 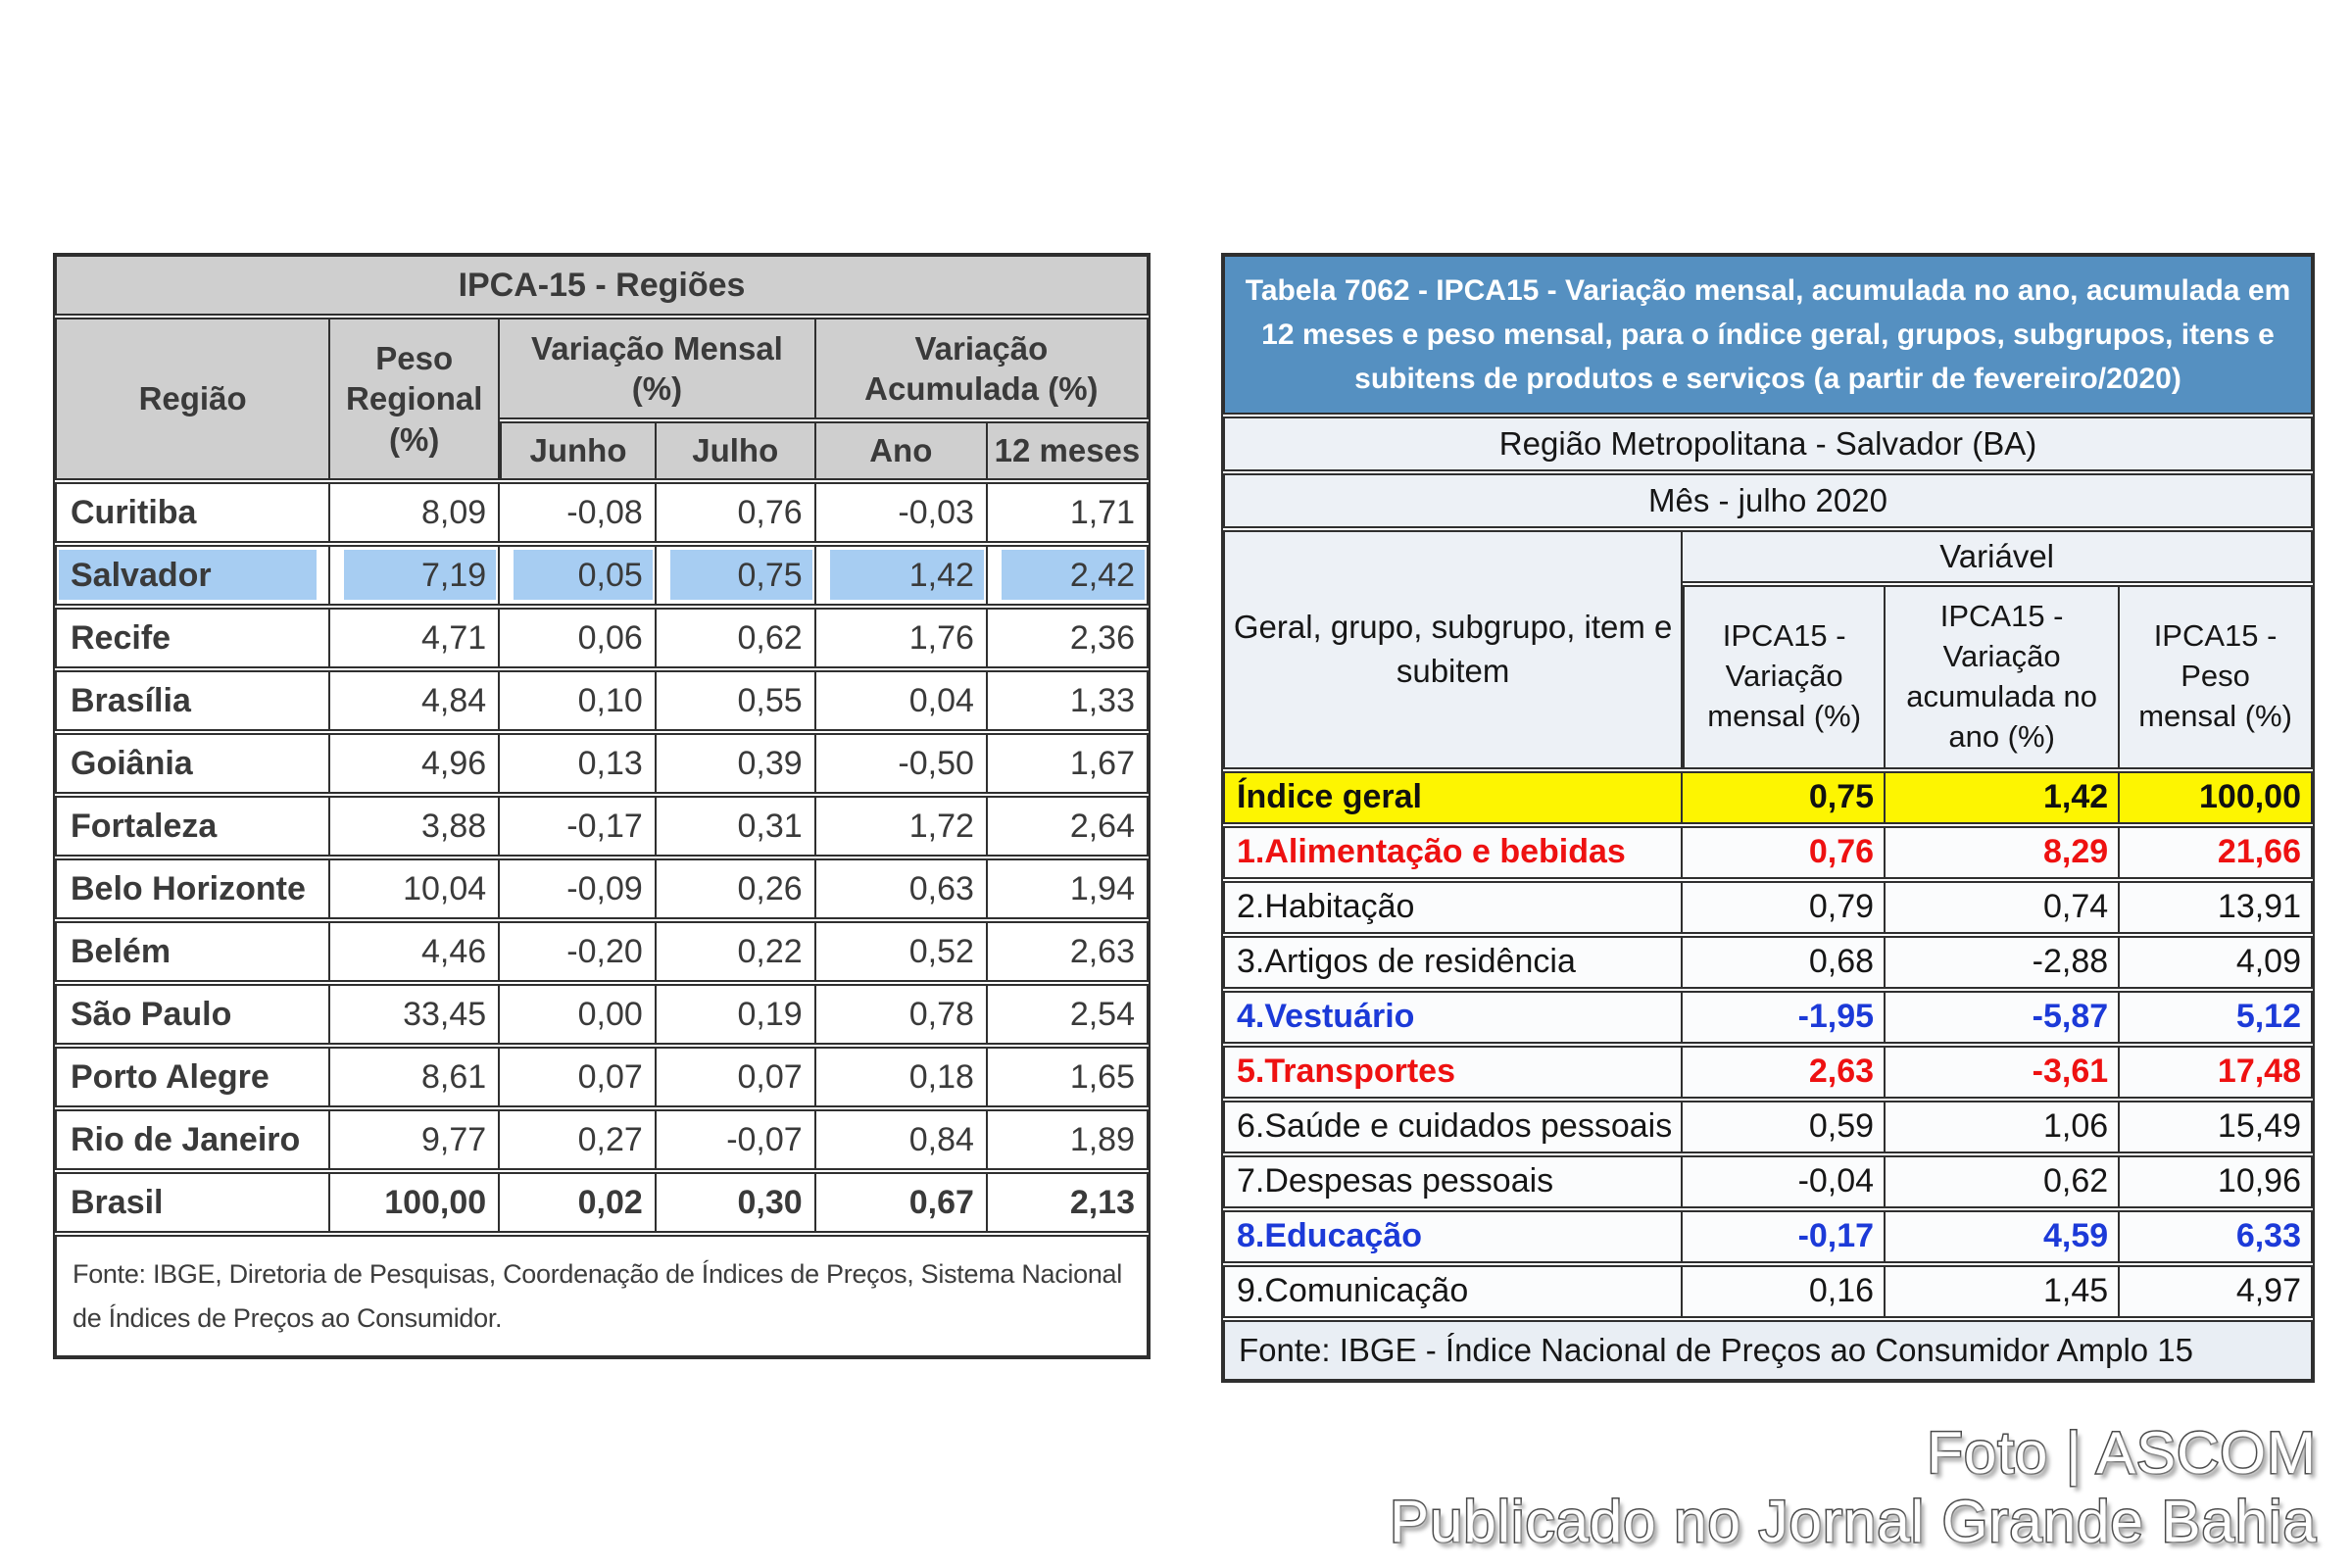 What do you see at coordinates (1768, 1291) in the screenshot?
I see `groups-table-row: 9.Comunicação 0,16 1,45 4,97` at bounding box center [1768, 1291].